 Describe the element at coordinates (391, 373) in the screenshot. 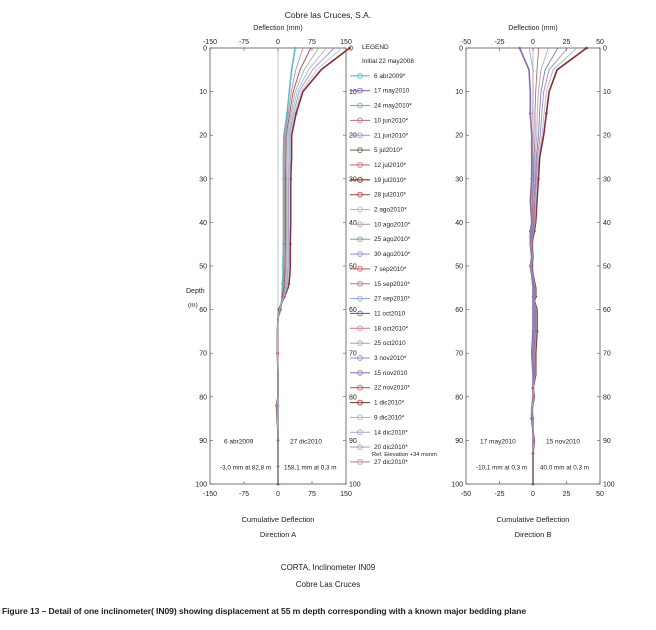

I see `legend-entry-21: 15 nov2010` at that location.